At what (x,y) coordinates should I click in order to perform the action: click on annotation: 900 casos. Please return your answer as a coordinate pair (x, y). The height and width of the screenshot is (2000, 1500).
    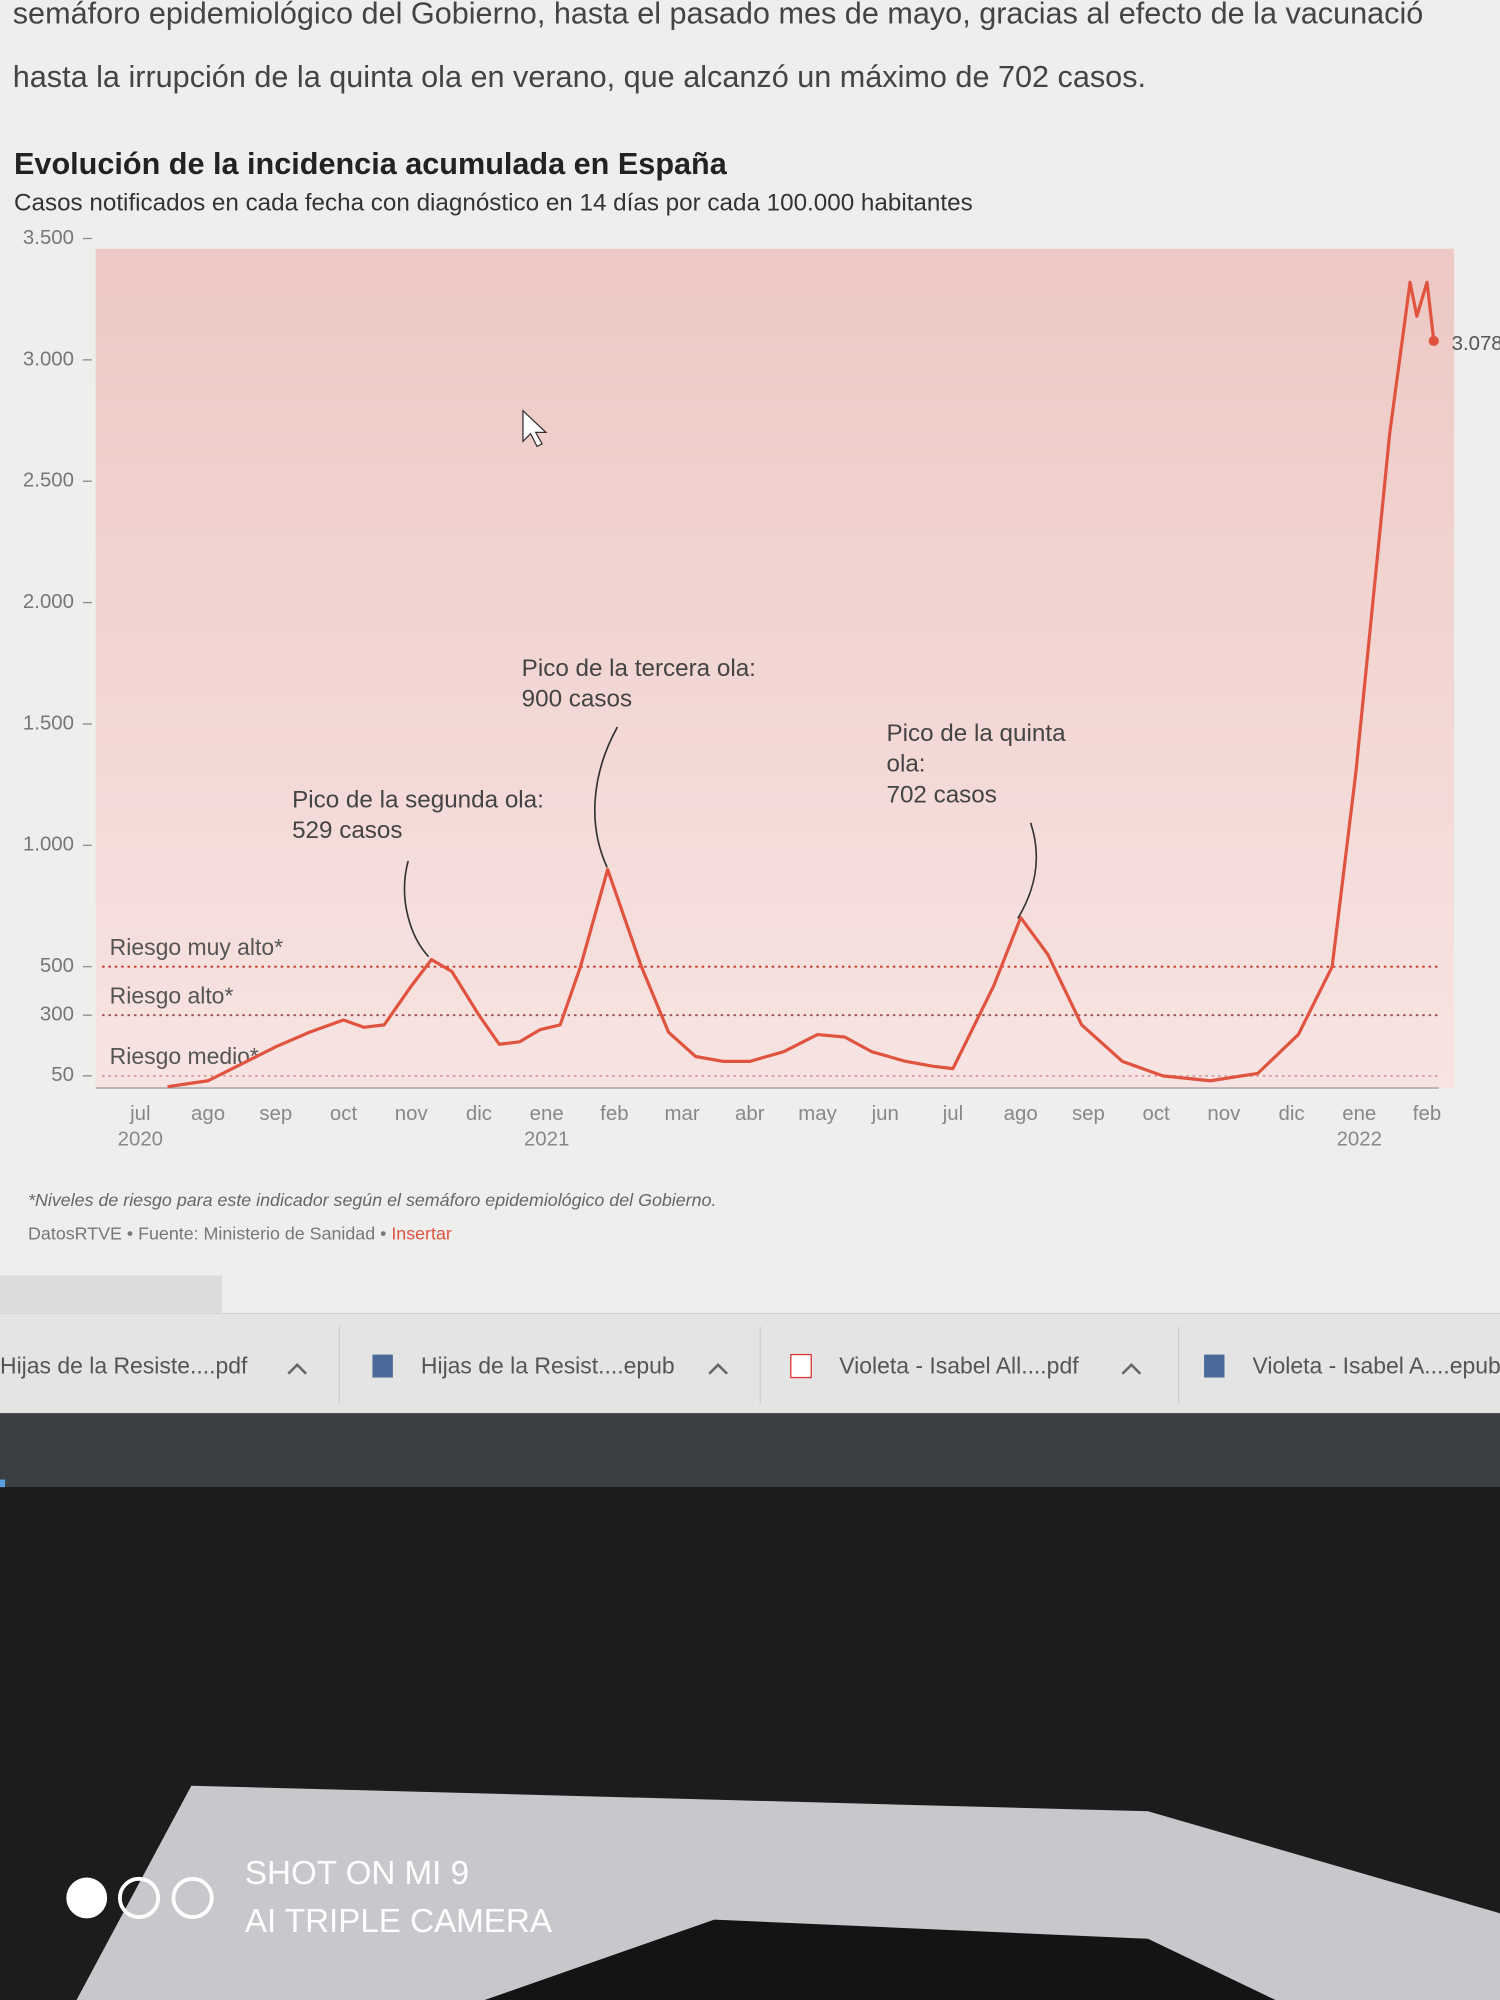
    Looking at the image, I should click on (577, 699).